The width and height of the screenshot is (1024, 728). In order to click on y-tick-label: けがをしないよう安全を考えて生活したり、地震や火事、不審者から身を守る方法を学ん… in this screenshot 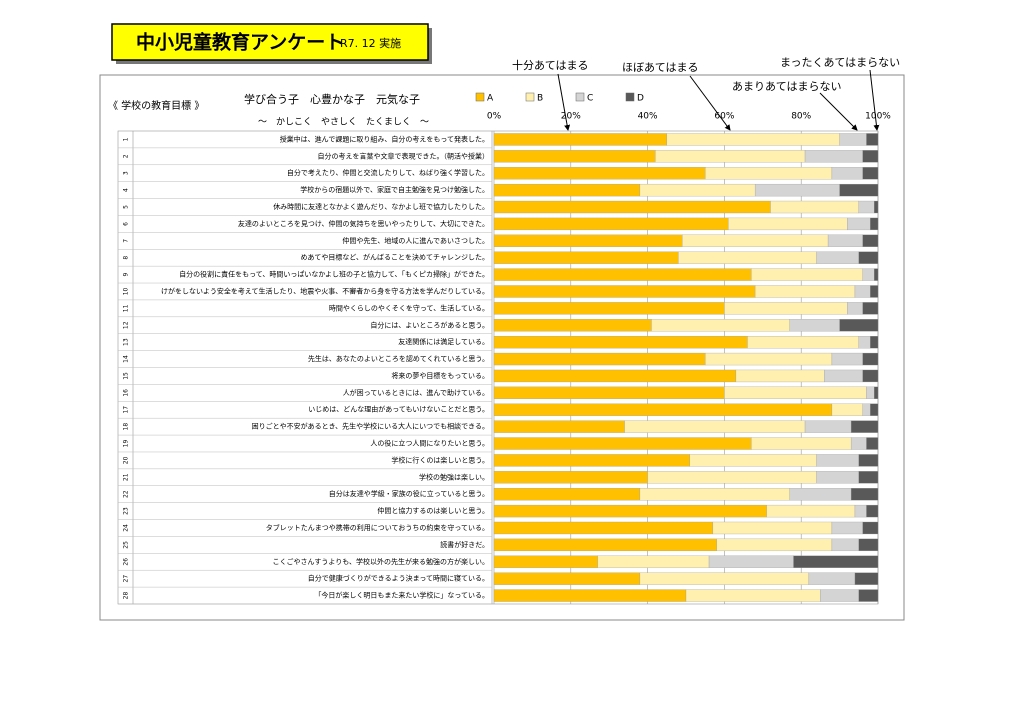, I will do `click(325, 290)`.